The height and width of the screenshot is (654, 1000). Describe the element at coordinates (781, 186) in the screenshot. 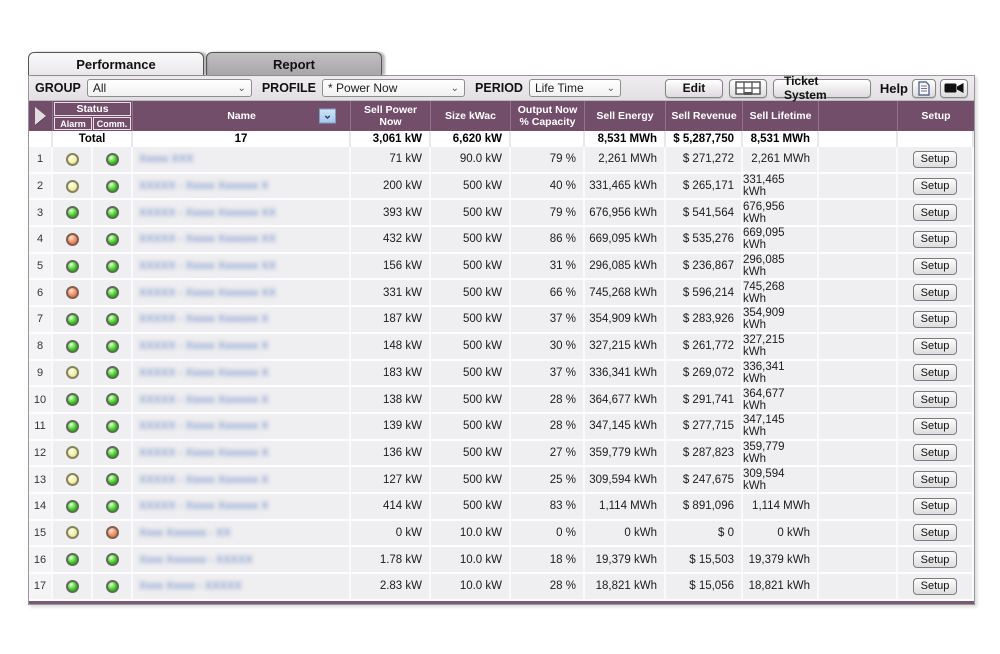

I see `cell-sell-lifetime: 331,465 kWh` at that location.